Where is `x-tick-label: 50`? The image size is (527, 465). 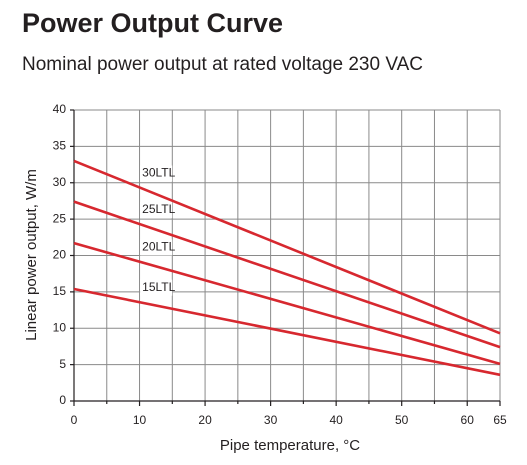
x-tick-label: 50 is located at coordinates (402, 420).